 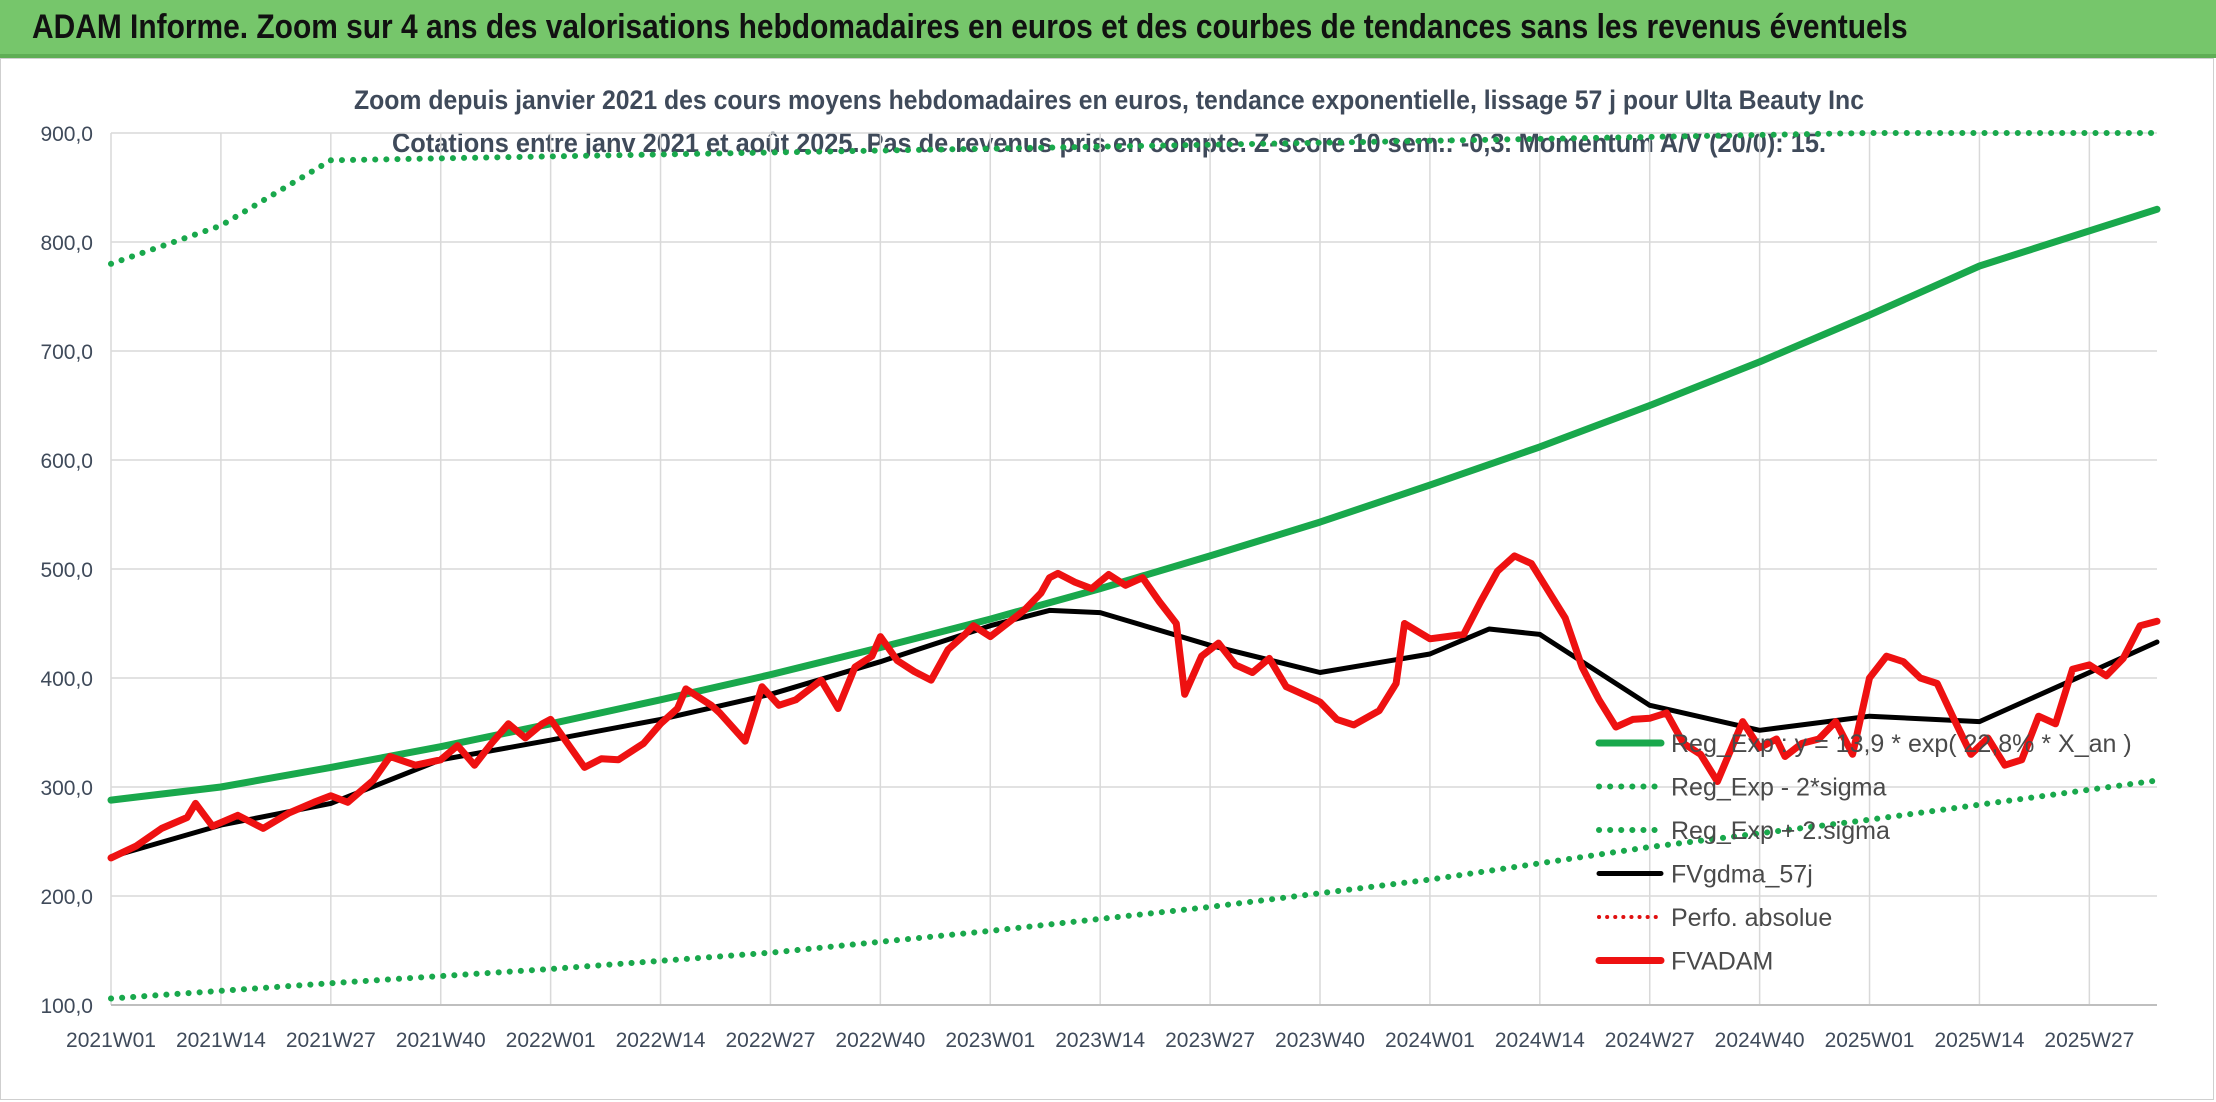 I want to click on y-tick-label: 600,0, so click(x=66, y=461).